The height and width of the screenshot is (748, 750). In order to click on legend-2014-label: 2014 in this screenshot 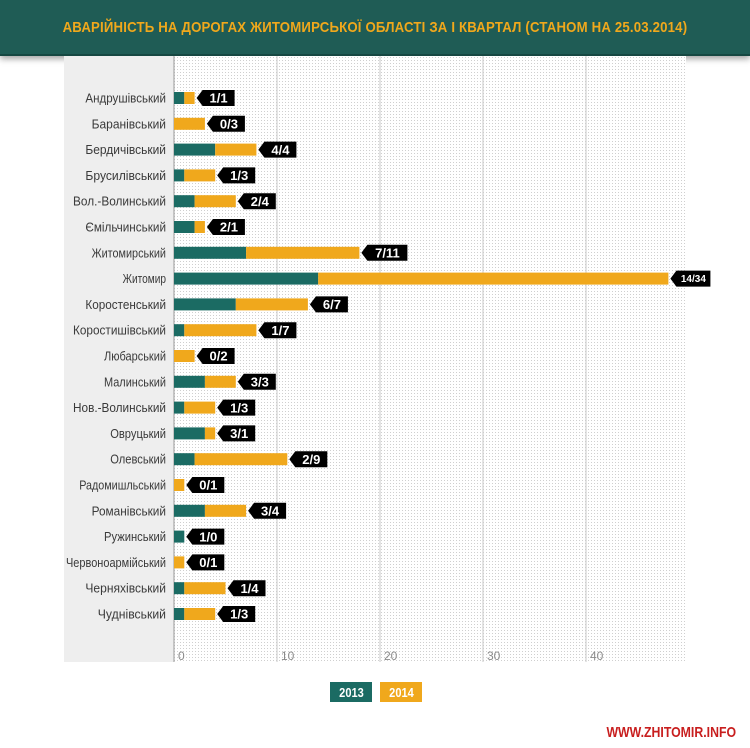, I will do `click(401, 692)`.